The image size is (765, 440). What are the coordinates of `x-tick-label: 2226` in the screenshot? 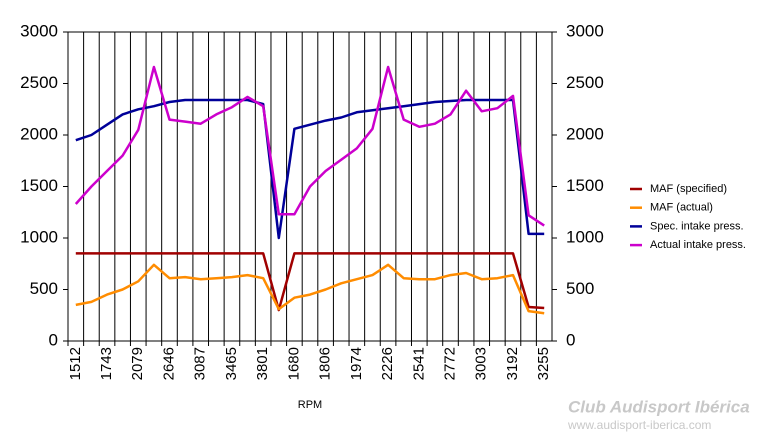 It's located at (387, 363).